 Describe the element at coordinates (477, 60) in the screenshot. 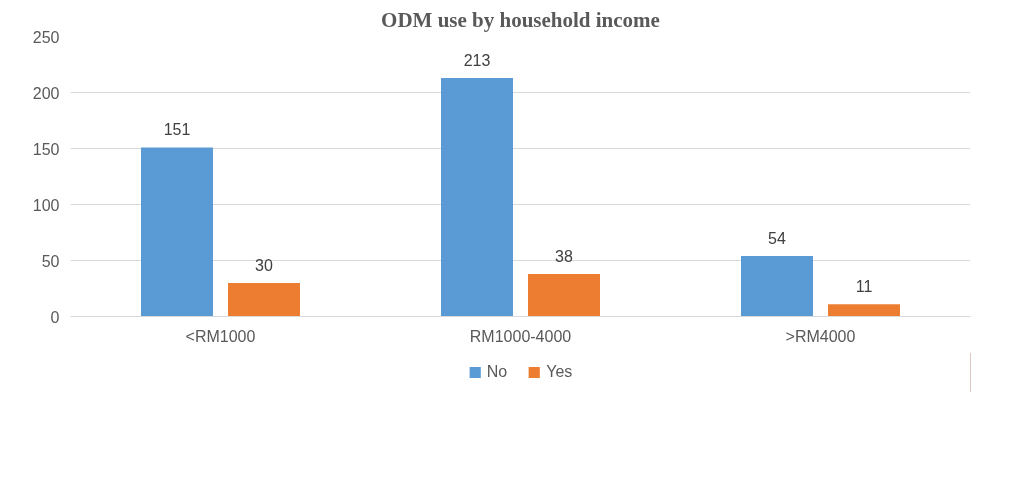

I see `data-label: 213` at that location.